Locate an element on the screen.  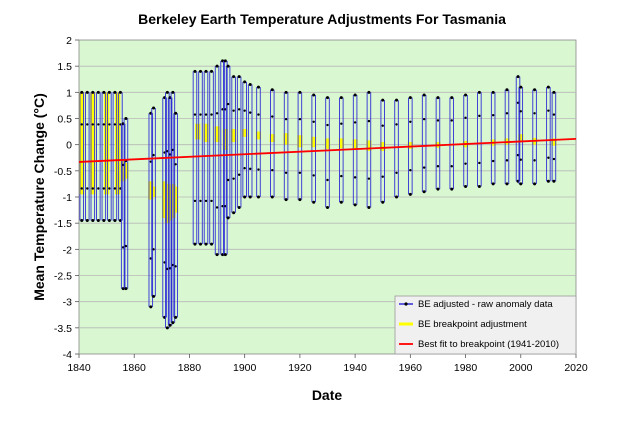
y-tick-label: 0 is located at coordinates (69, 146).